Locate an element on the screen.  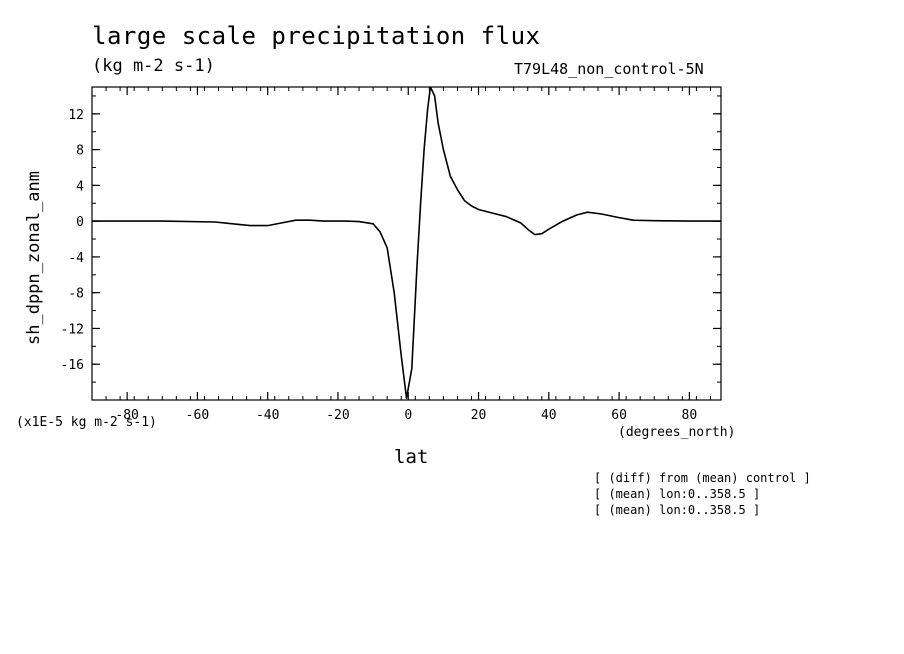
note-mean-lon-2: [ (mean) lon:0..358.5 ] is located at coordinates (677, 510).